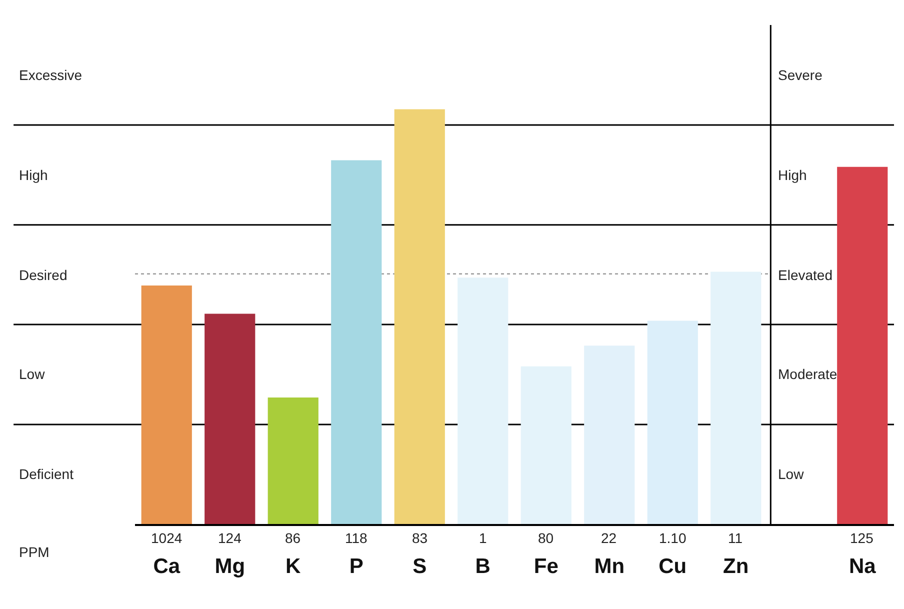 The height and width of the screenshot is (609, 904). Describe the element at coordinates (483, 538) in the screenshot. I see `text: 1` at that location.